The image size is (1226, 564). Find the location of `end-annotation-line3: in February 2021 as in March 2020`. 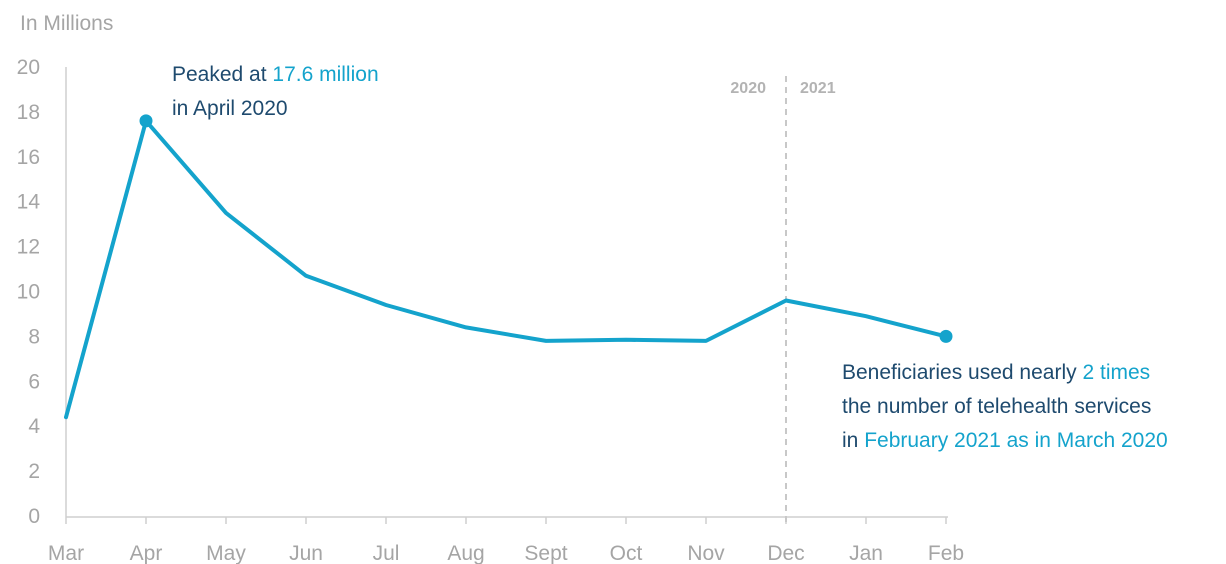

end-annotation-line3: in February 2021 as in March 2020 is located at coordinates (1005, 441).